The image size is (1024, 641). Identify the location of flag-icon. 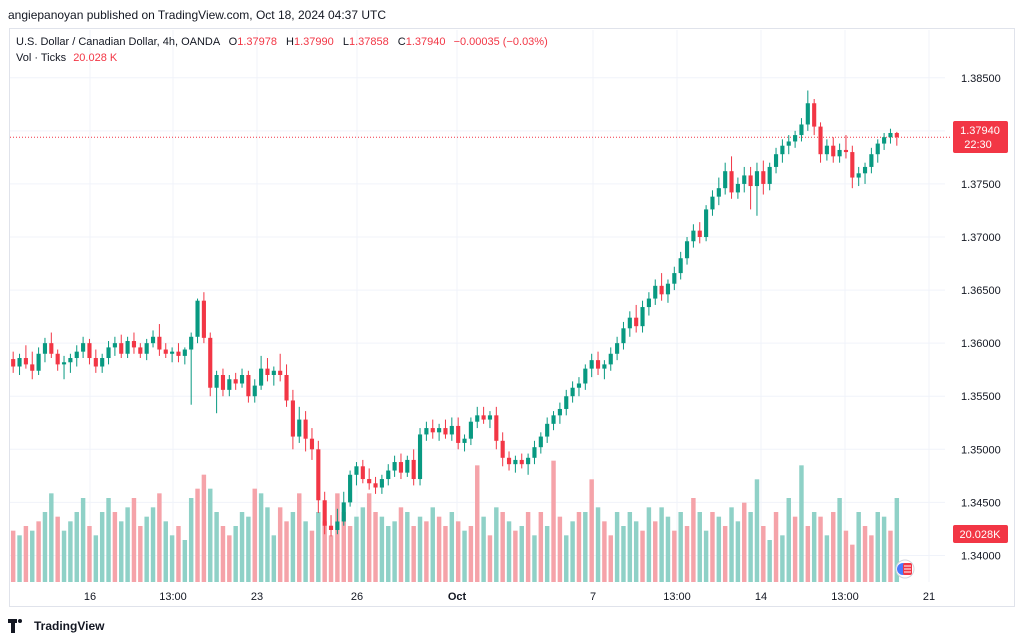
(905, 569).